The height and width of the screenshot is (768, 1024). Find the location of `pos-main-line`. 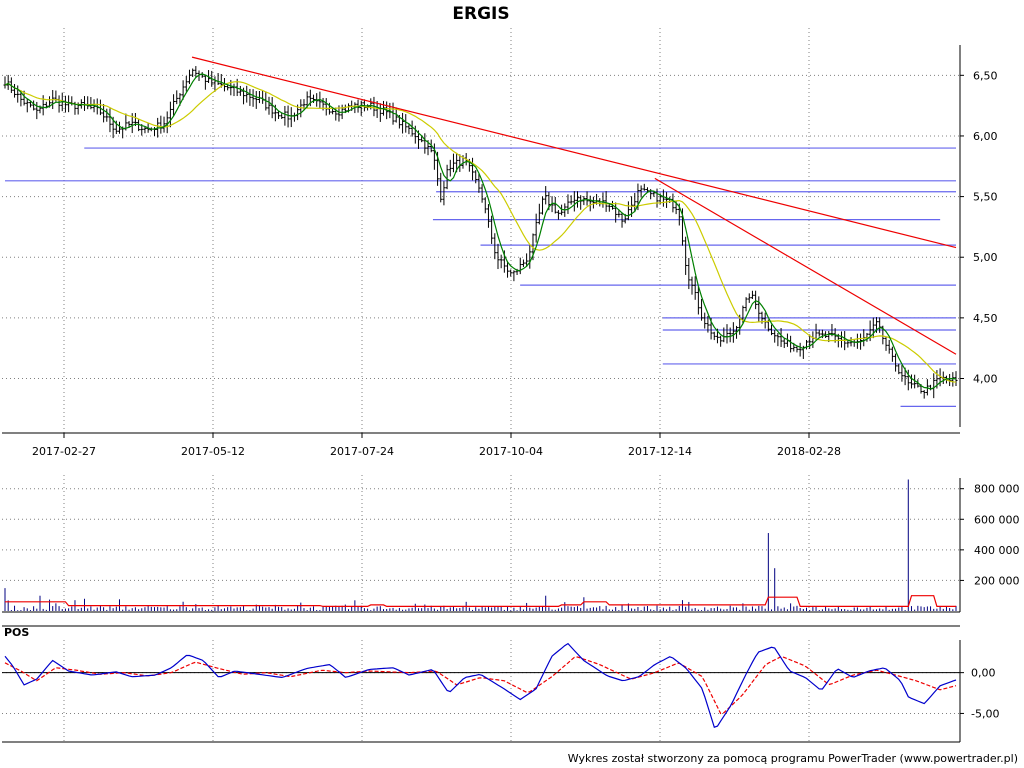

pos-main-line is located at coordinates (480, 685).